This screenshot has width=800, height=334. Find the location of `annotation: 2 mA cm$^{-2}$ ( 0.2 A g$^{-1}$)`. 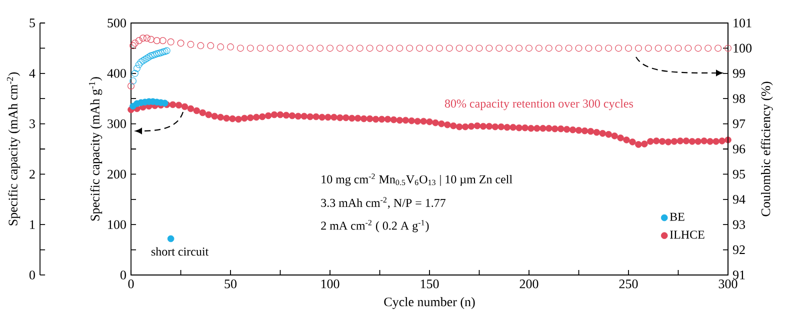

annotation: 2 mA cm$^{-2}$ ( 0.2 A g$^{-1}$) is located at coordinates (375, 226).